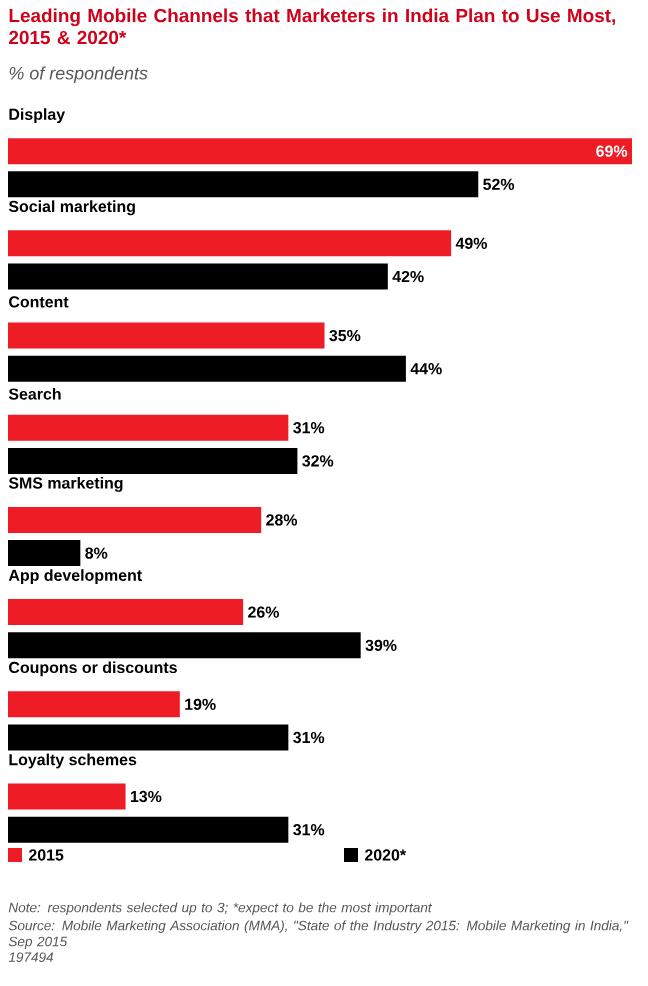 The image size is (648, 986). What do you see at coordinates (312, 26) in the screenshot?
I see `chart-title: Leading Mobile Channels that Marketers in India Plan to Use Most, 2015 & 2020*` at bounding box center [312, 26].